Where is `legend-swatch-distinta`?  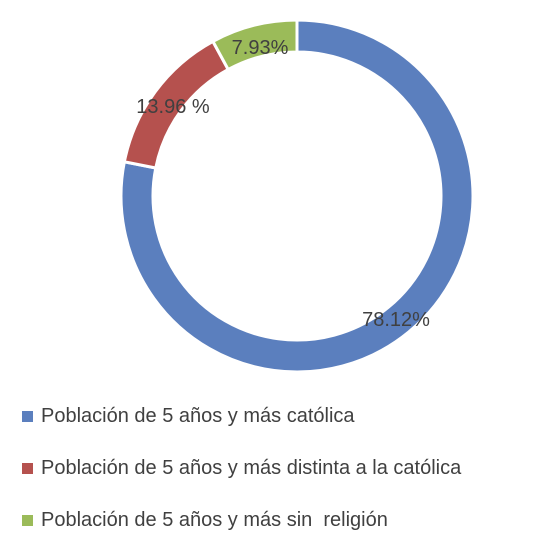 legend-swatch-distinta is located at coordinates (27, 468).